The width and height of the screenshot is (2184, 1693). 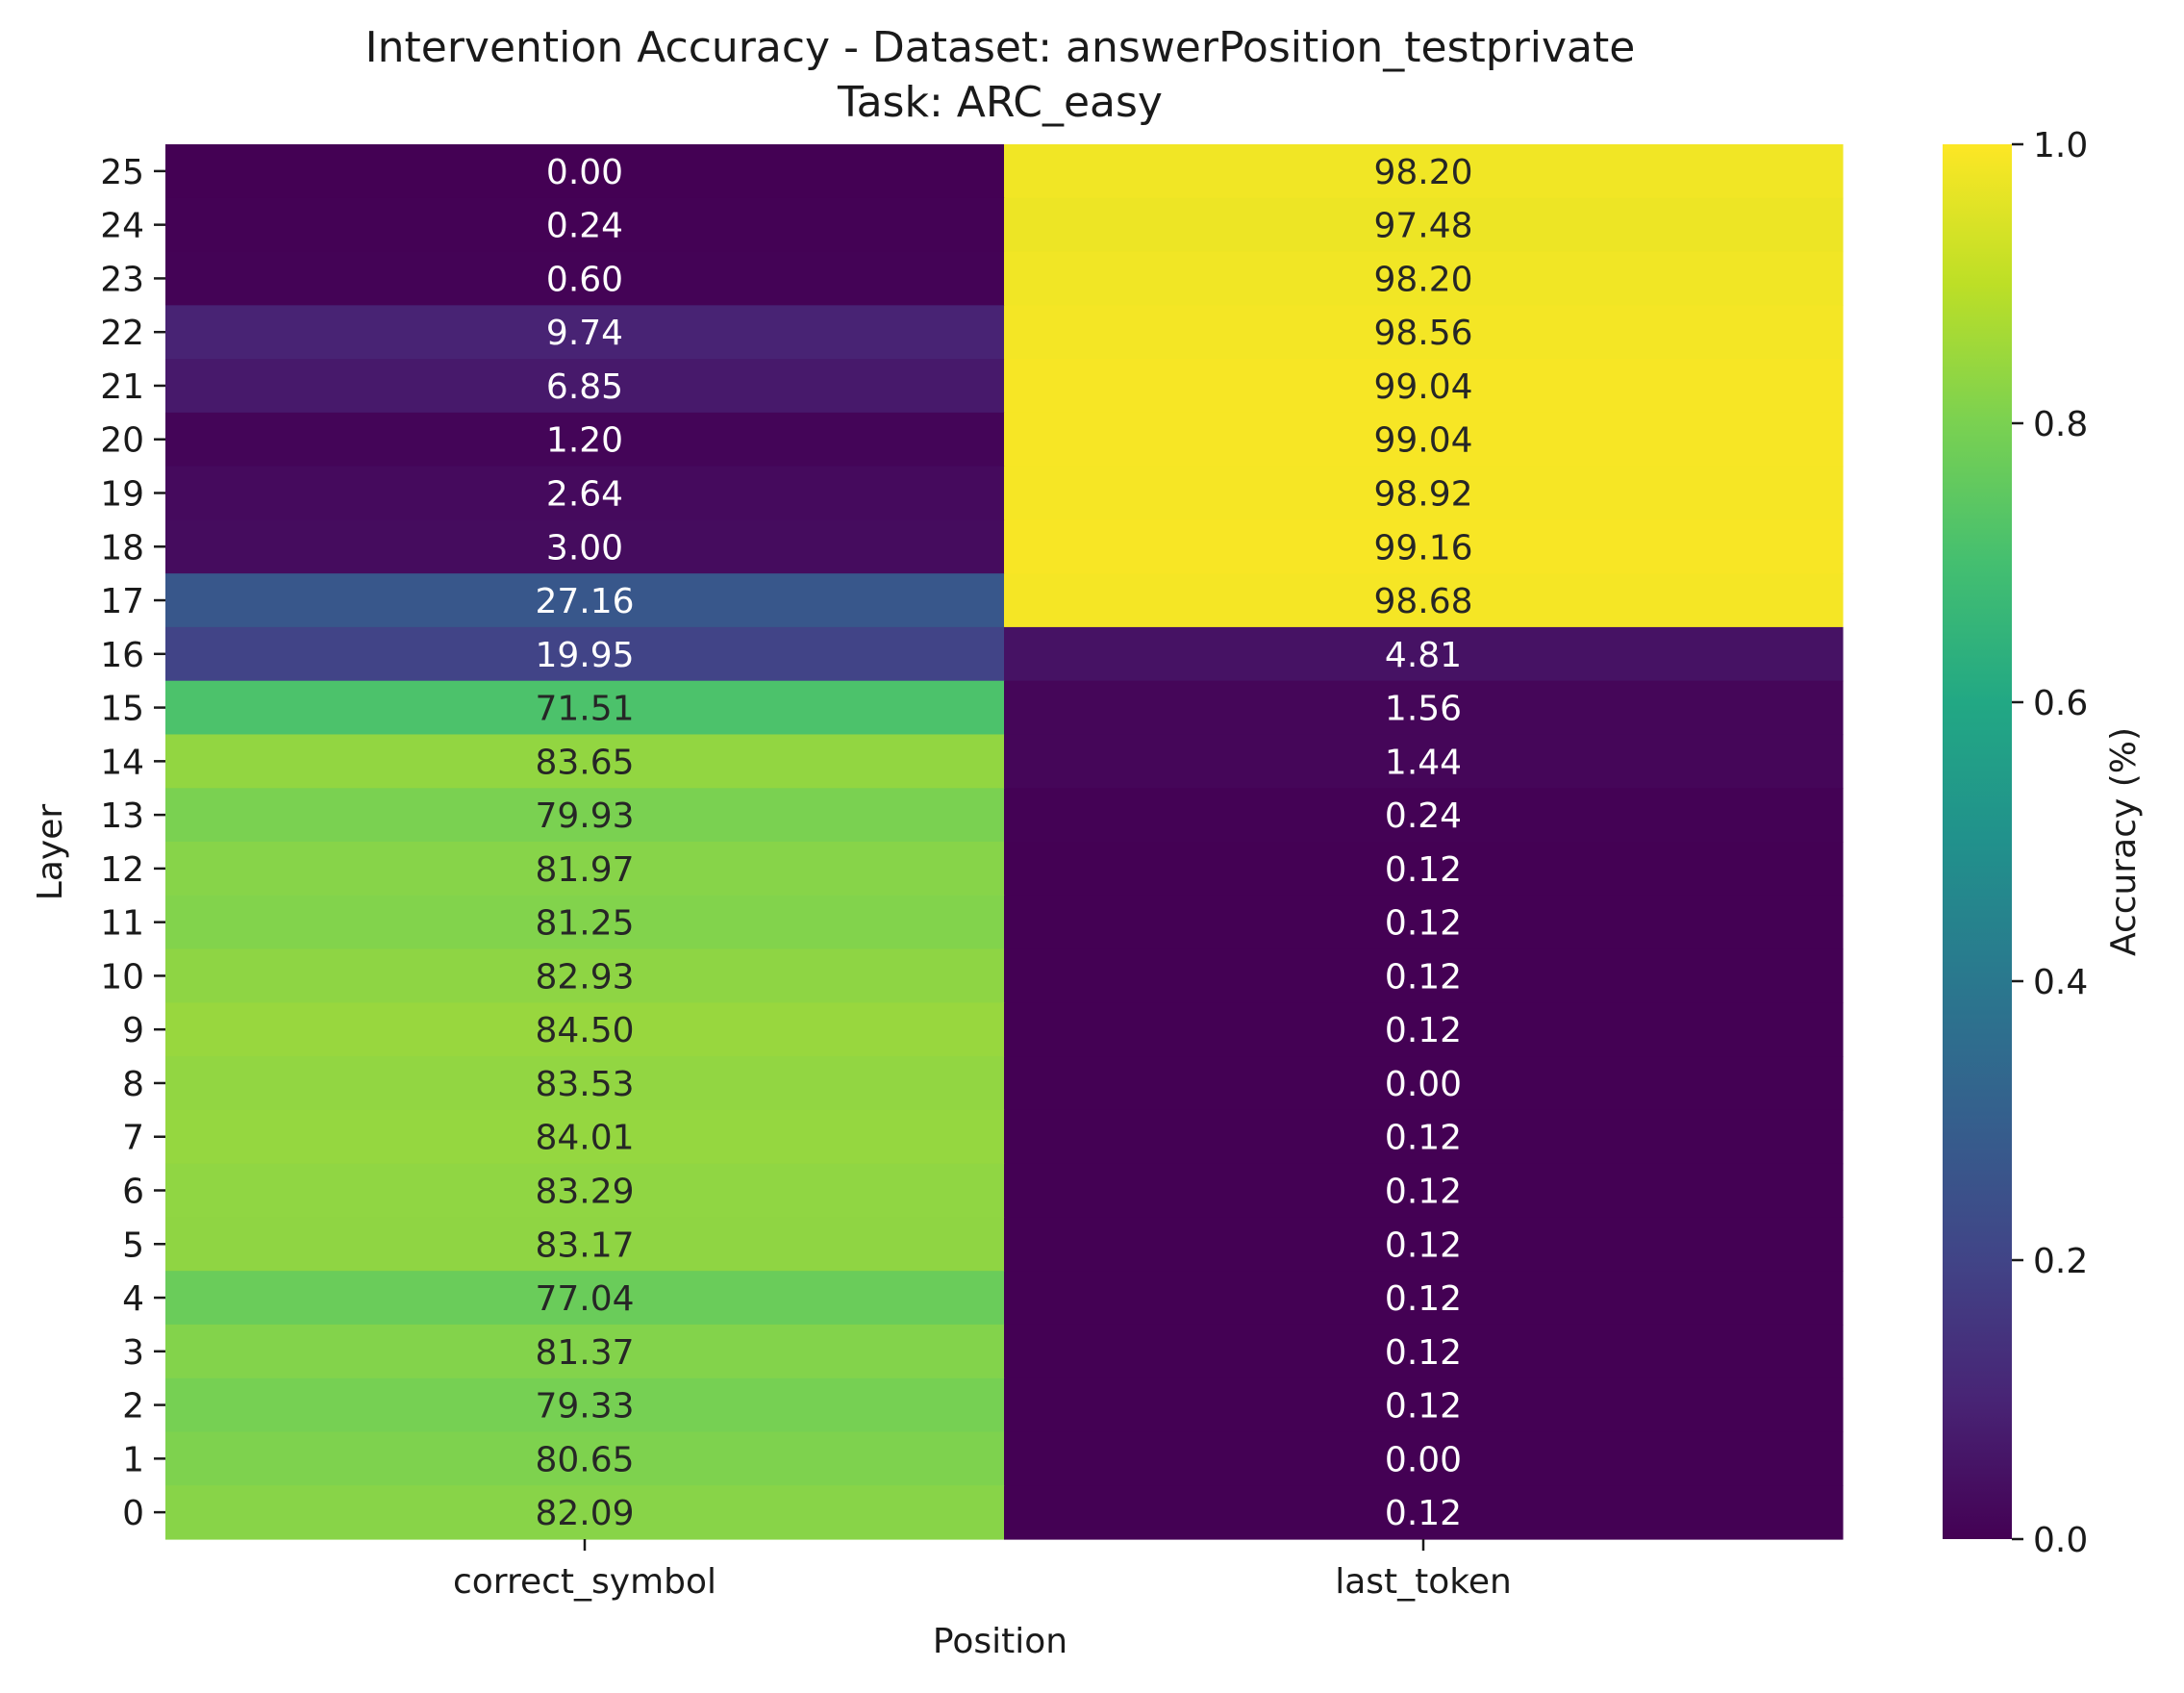 What do you see at coordinates (133, 1030) in the screenshot?
I see `y-tick-label: 9` at bounding box center [133, 1030].